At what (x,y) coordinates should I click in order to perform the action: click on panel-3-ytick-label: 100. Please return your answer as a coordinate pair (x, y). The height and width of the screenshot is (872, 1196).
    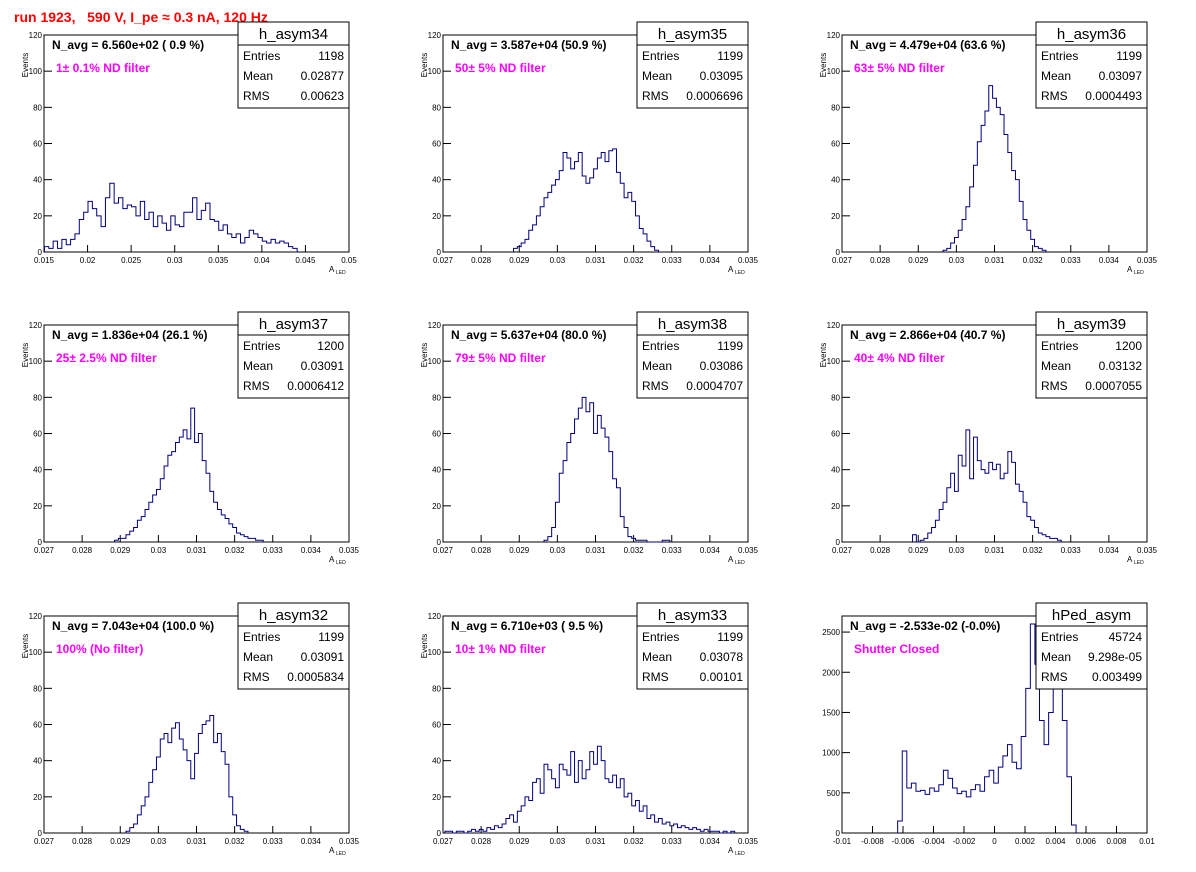
    Looking at the image, I should click on (834, 71).